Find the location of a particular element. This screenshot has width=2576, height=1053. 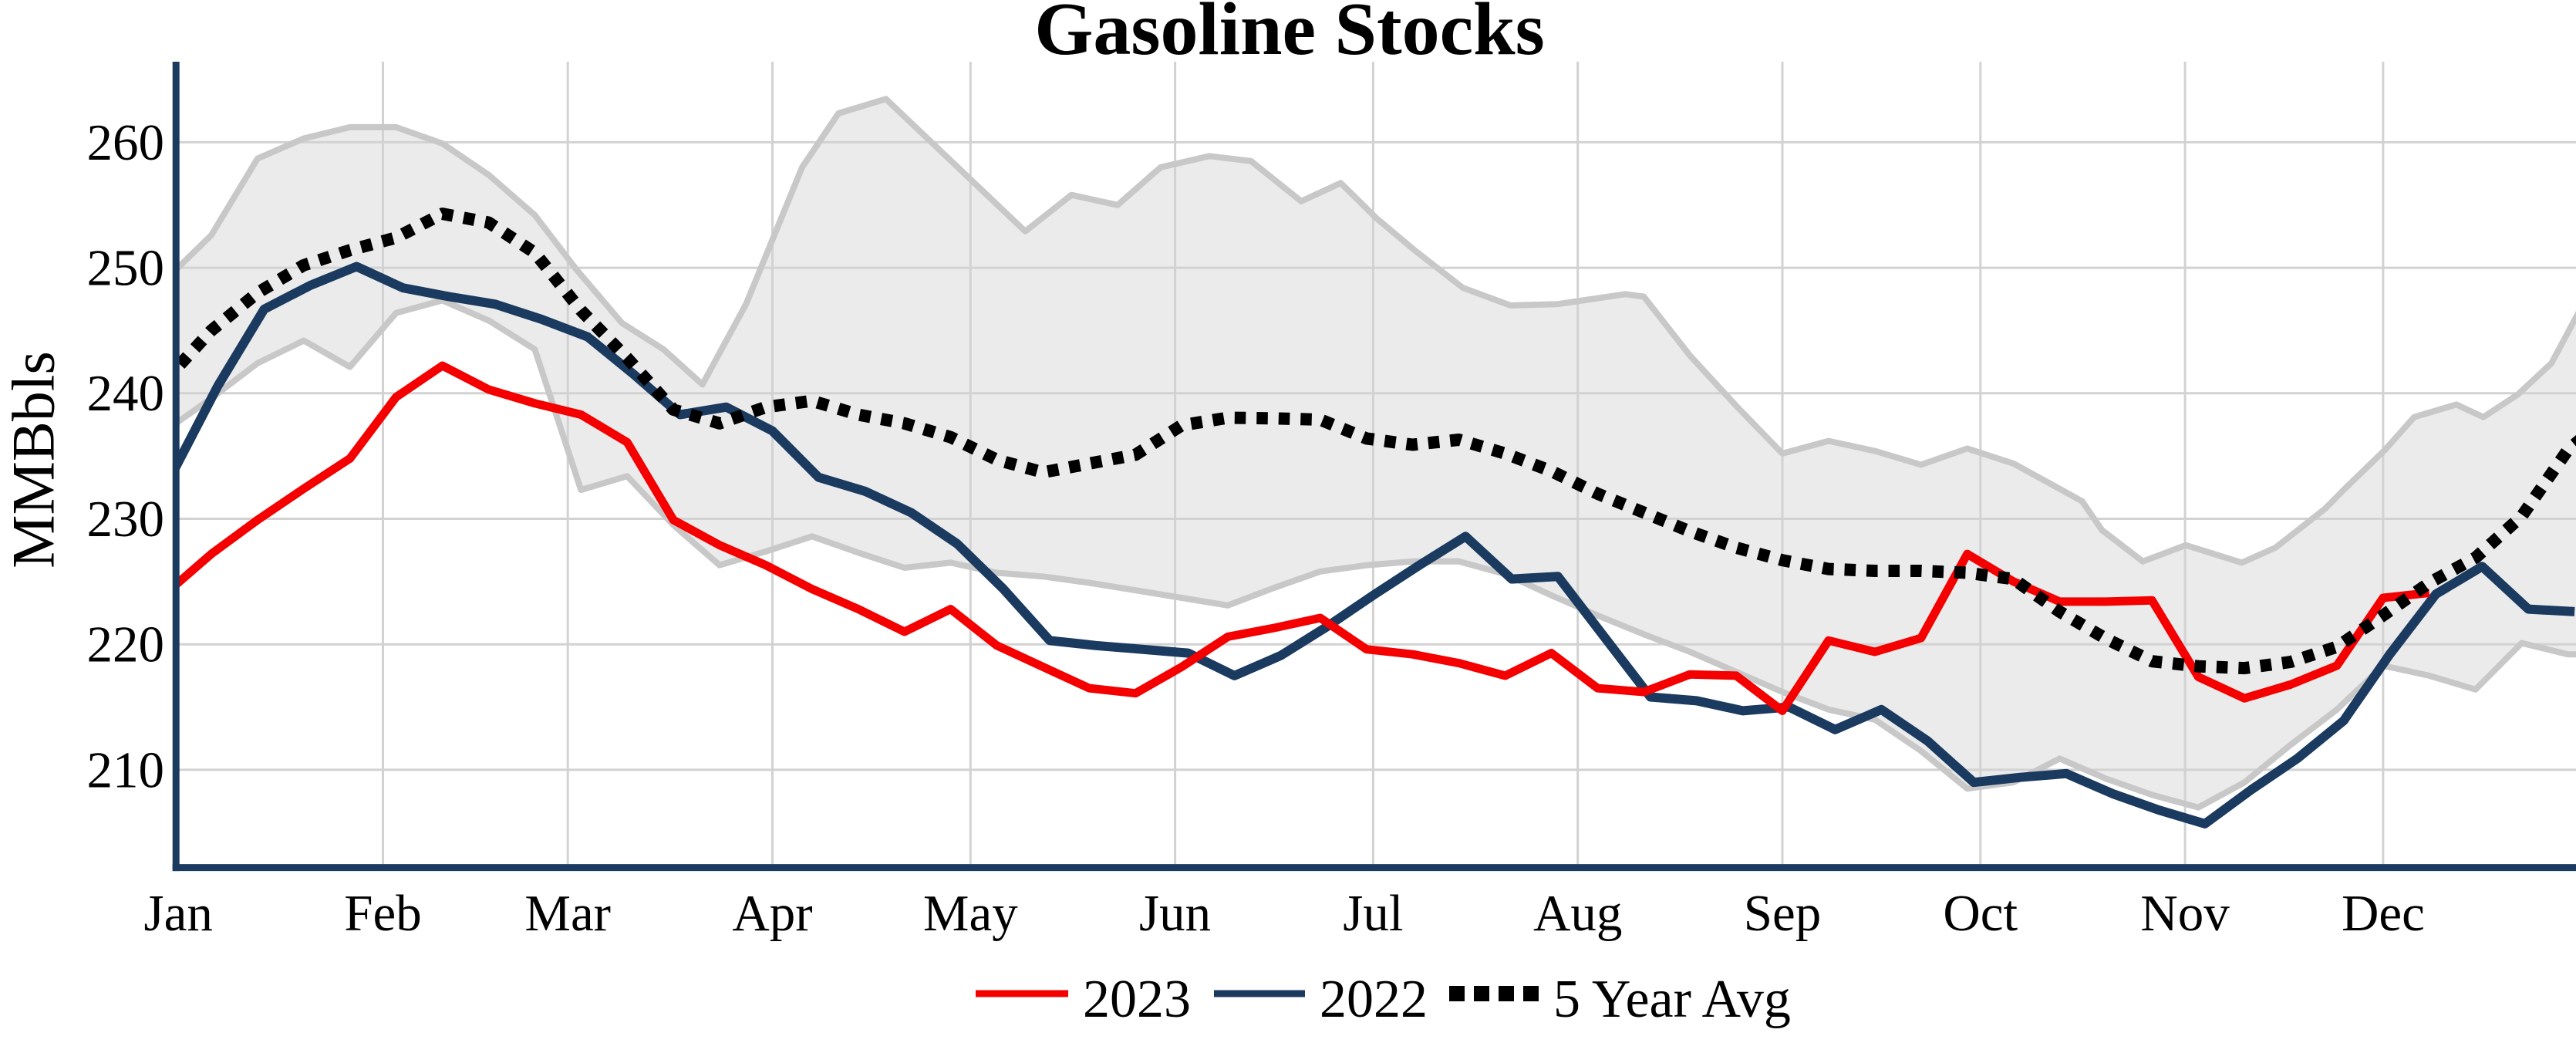

svg-text: 240 is located at coordinates (126, 394).